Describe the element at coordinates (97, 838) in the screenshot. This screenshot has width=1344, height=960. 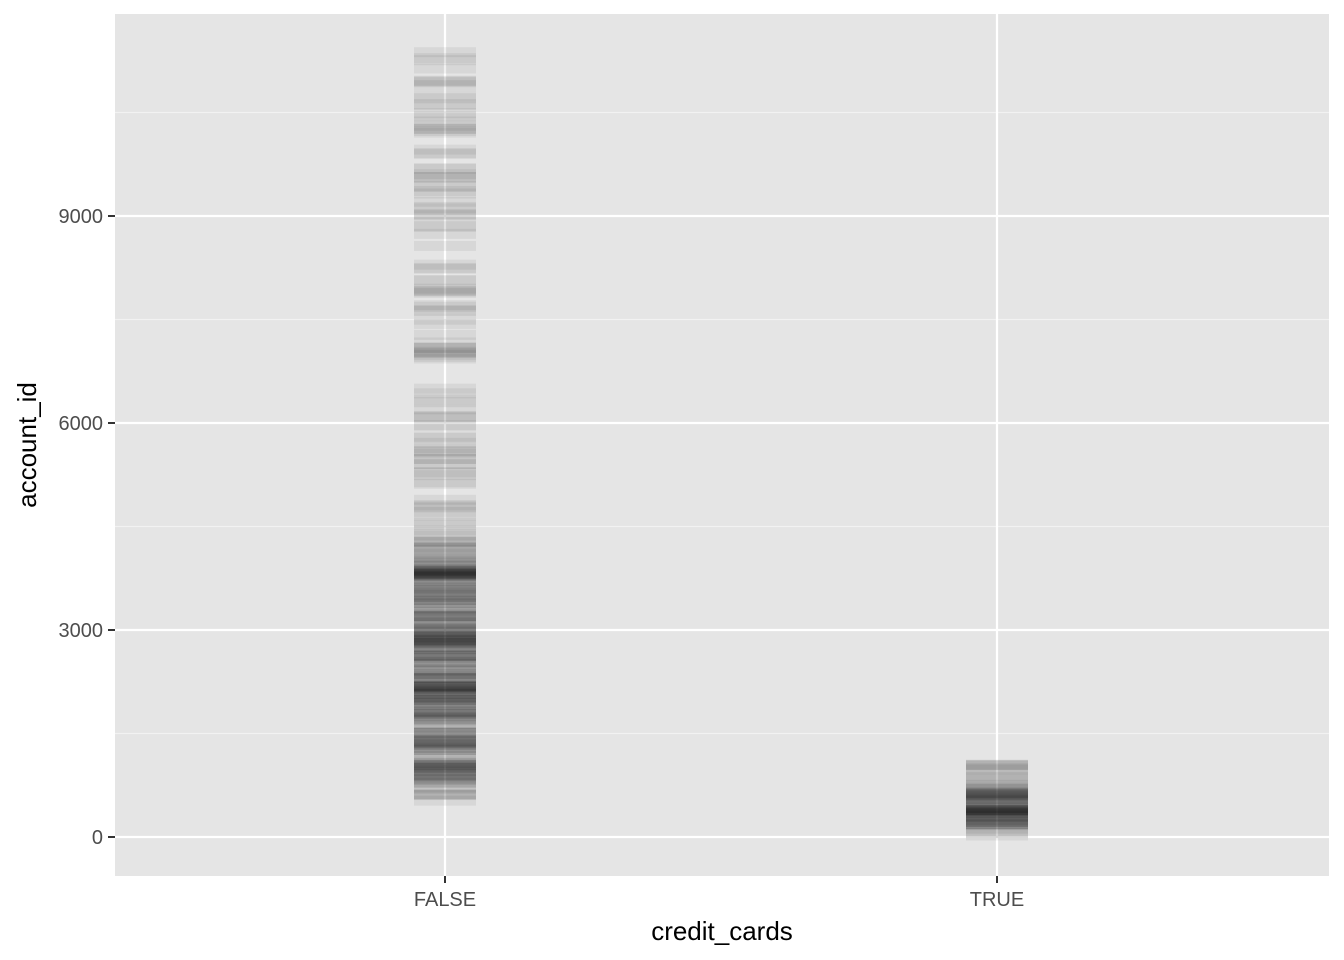
I see `y-tick-label: 0` at that location.